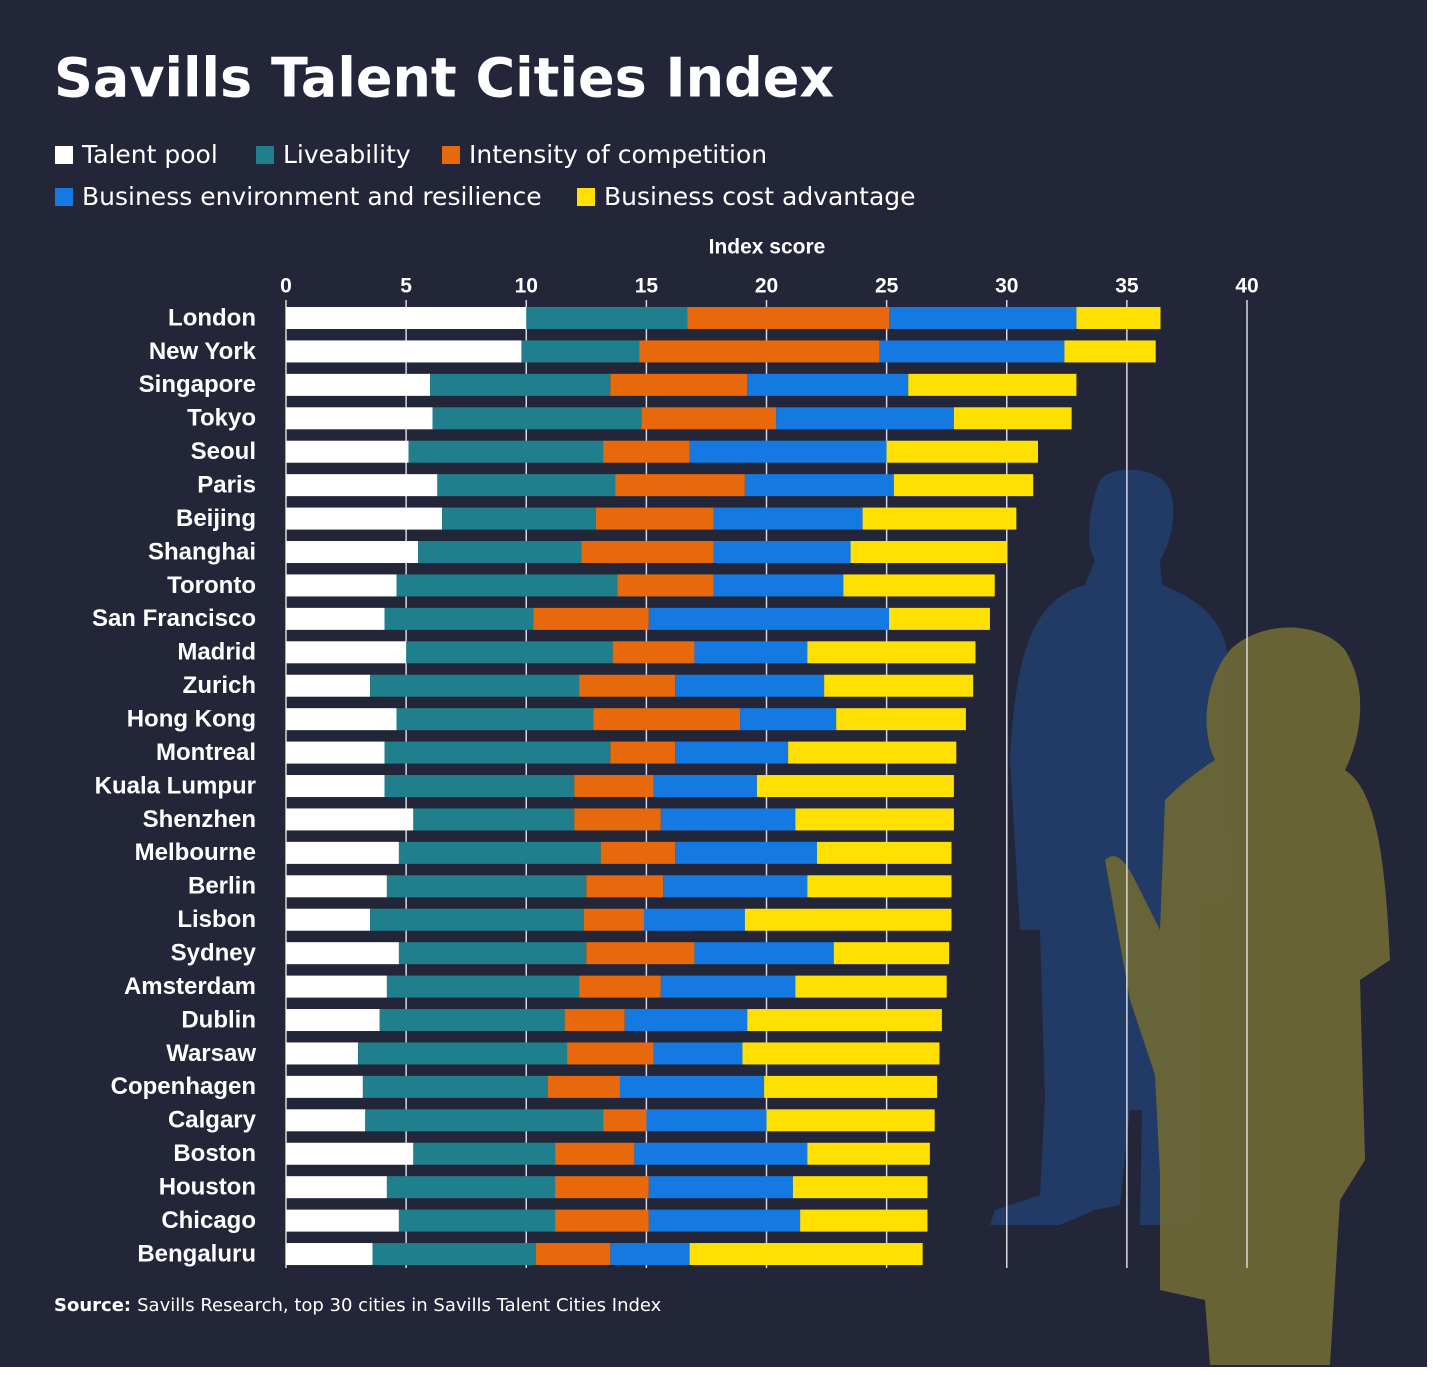  Describe the element at coordinates (174, 618) in the screenshot. I see `y-tick-label: San Francisco` at that location.